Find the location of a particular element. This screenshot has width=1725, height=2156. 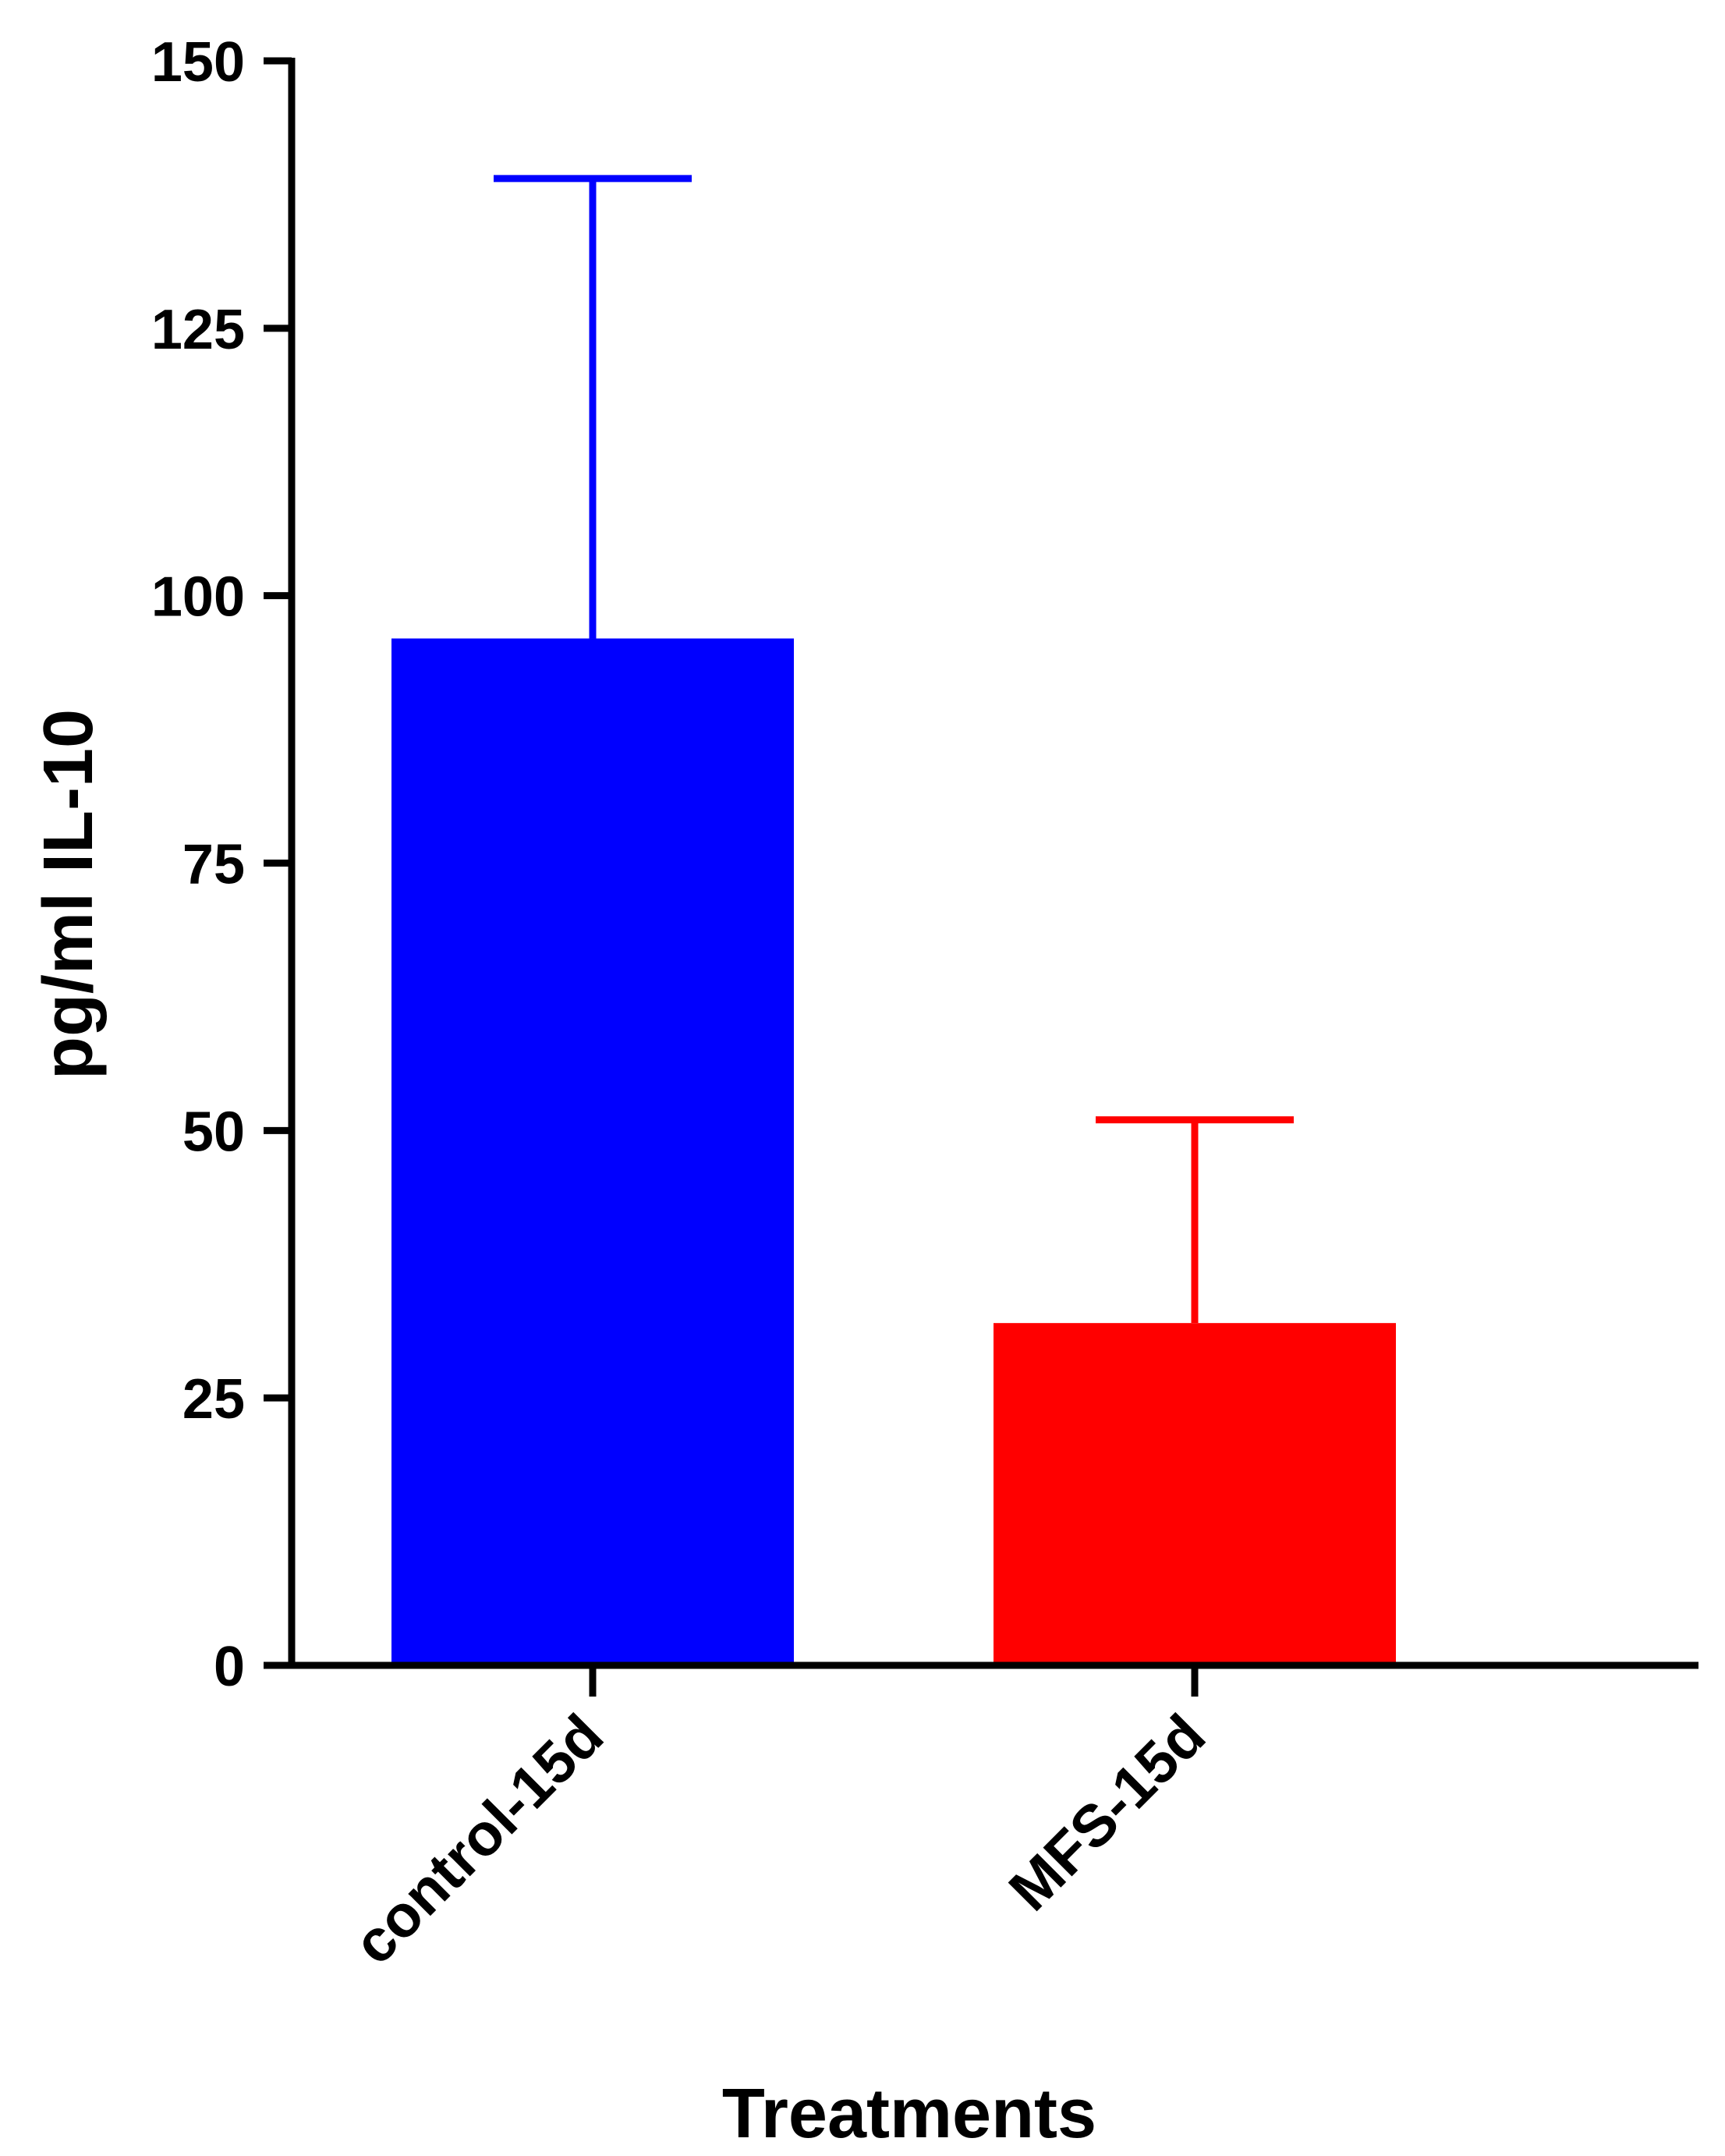

y-tick-label: 0 is located at coordinates (229, 1667).